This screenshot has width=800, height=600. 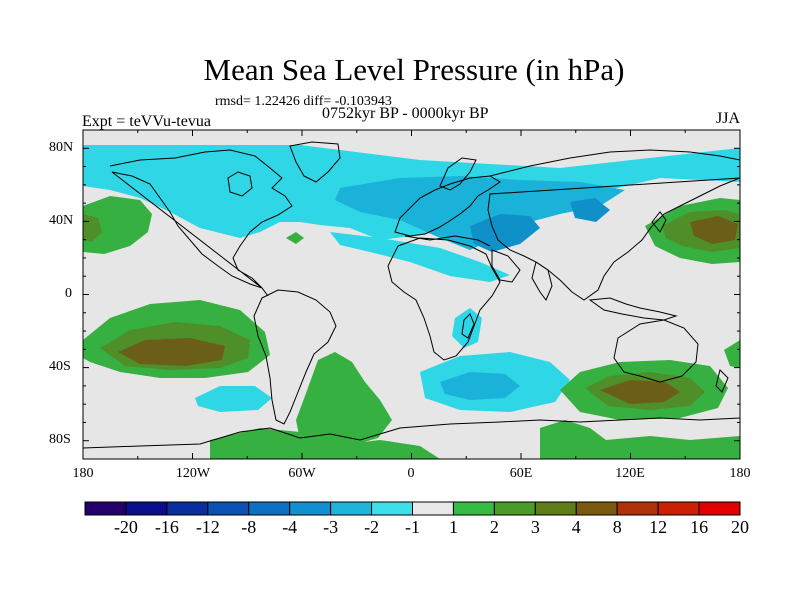 I want to click on siberia-negative-max, so click(x=590, y=210).